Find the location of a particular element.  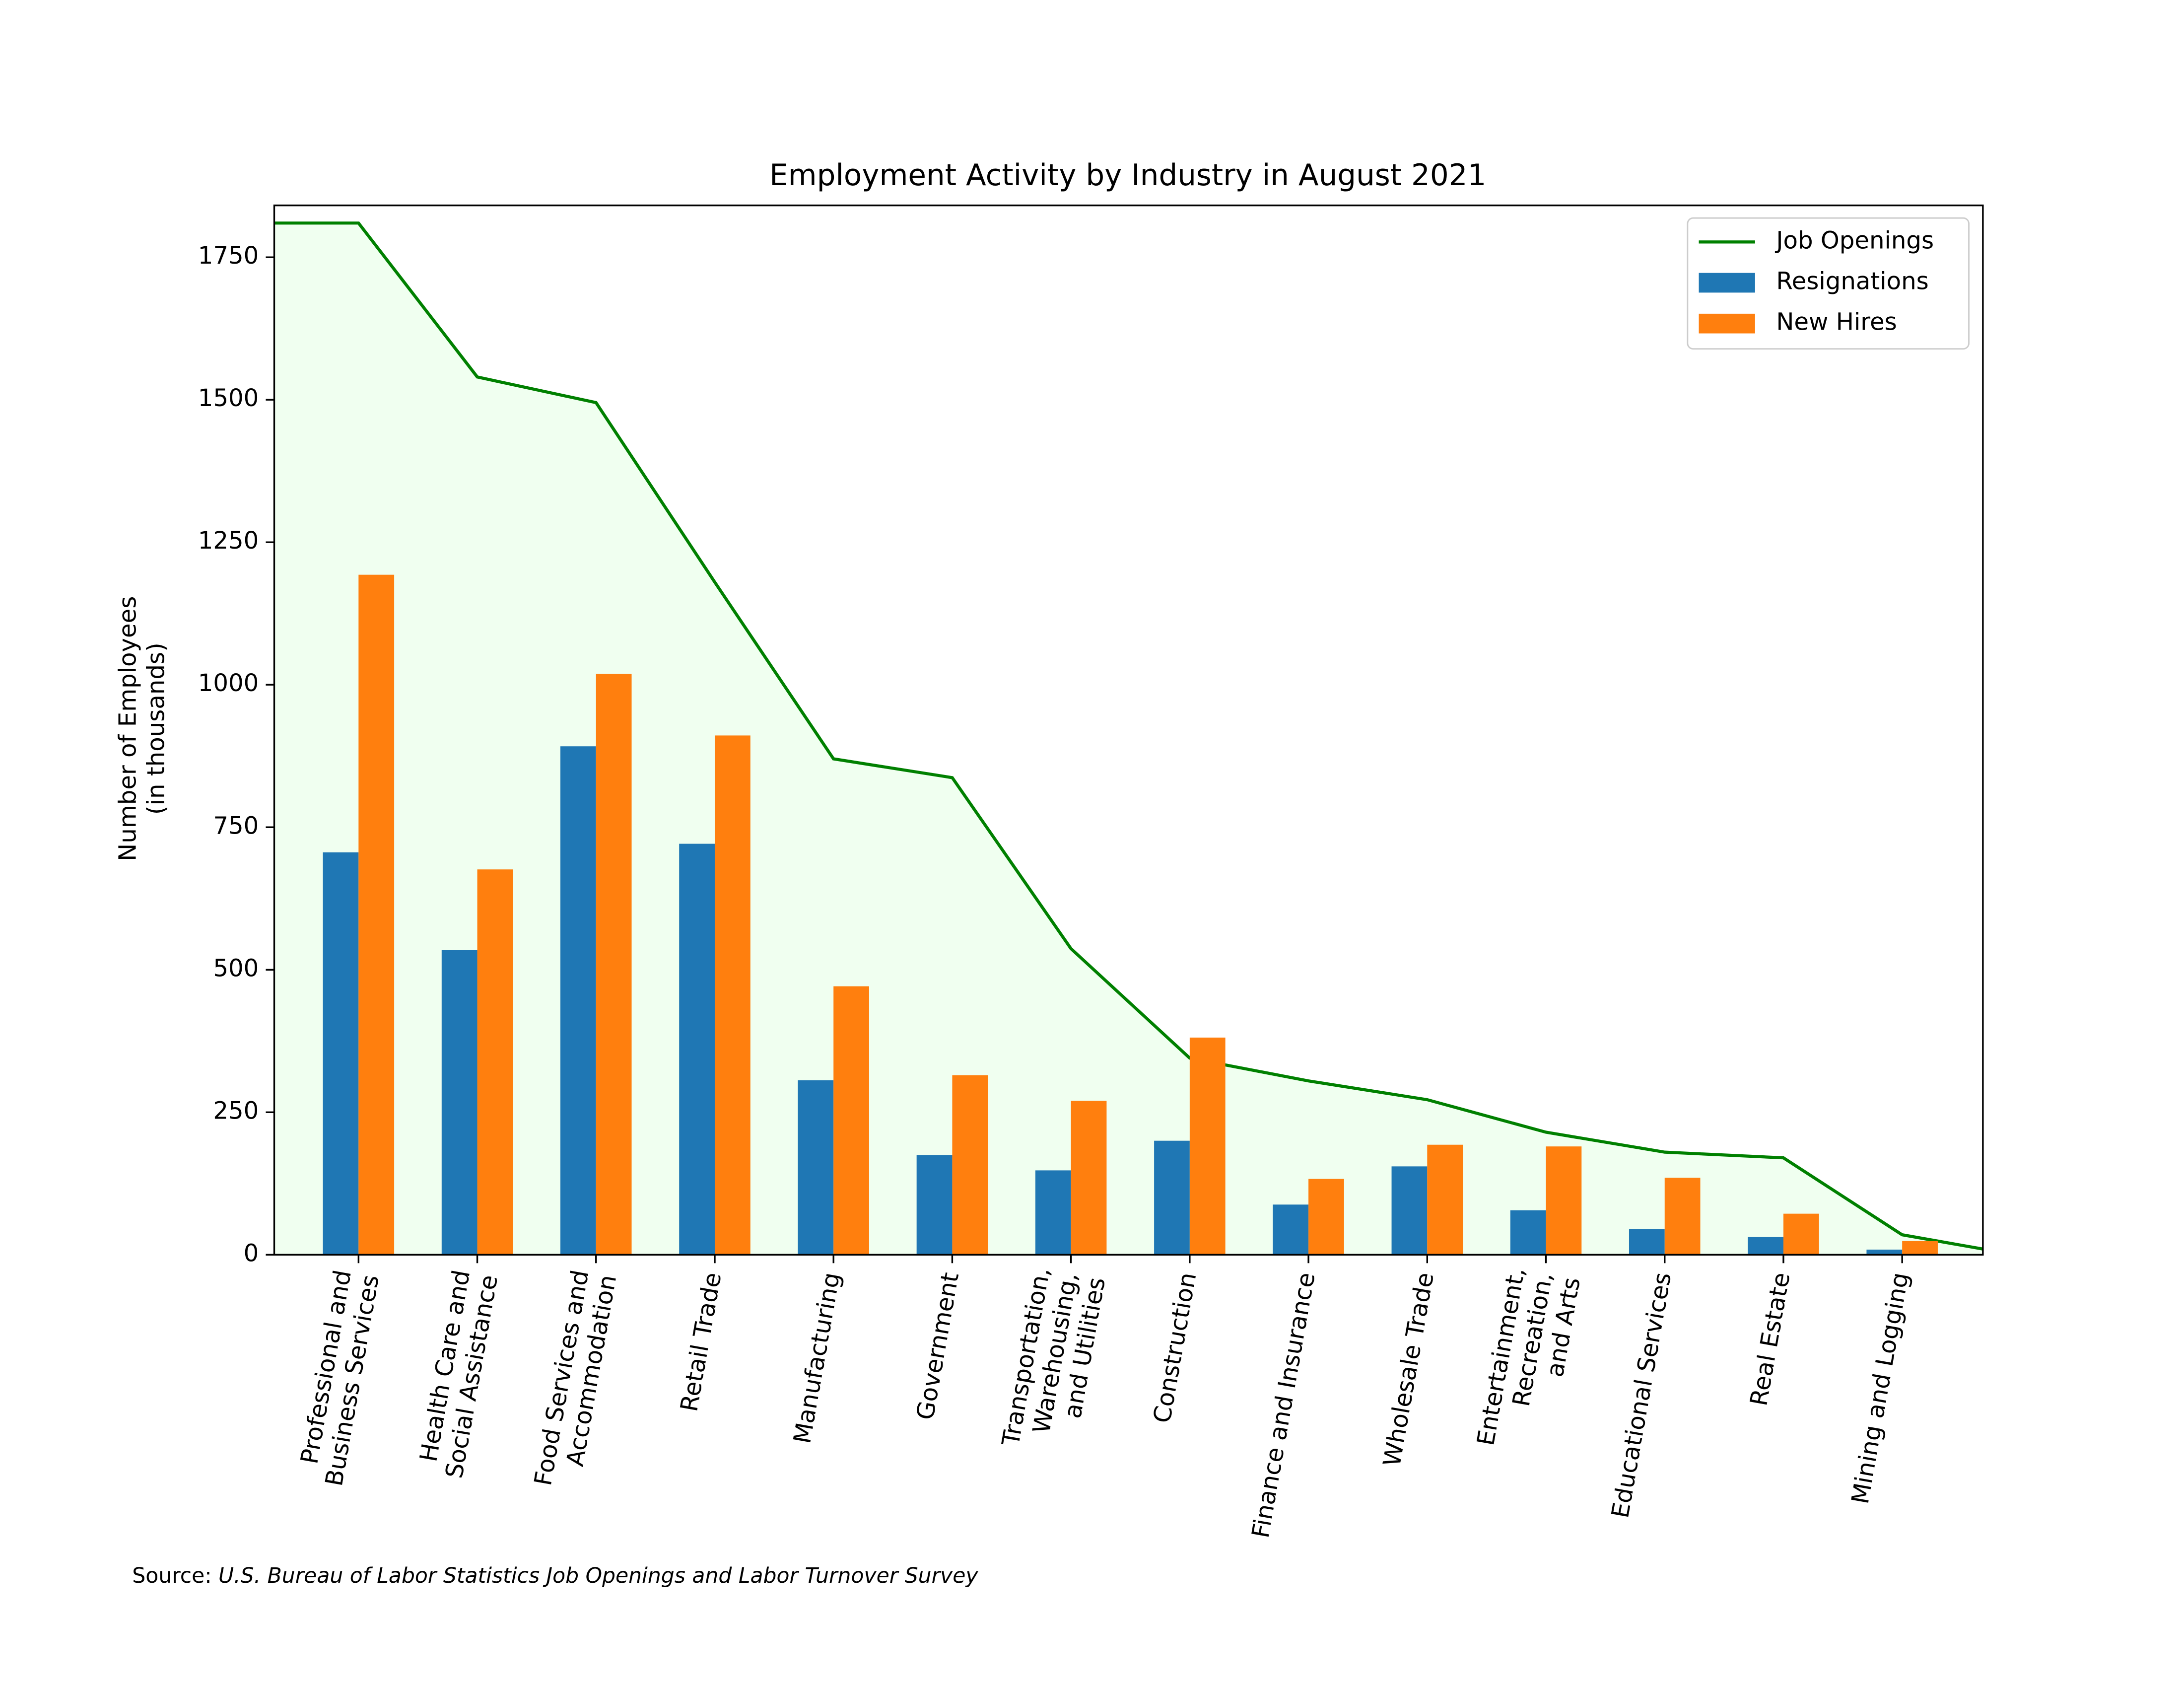

y-tick-label: 1750 is located at coordinates (228, 256).